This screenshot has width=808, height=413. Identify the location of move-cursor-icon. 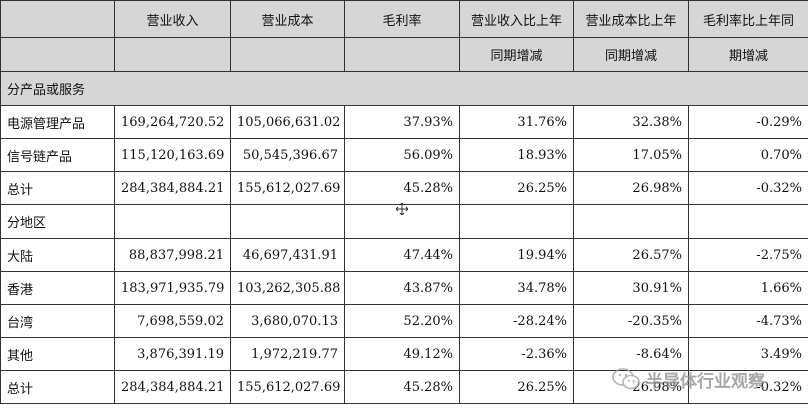
(402, 209).